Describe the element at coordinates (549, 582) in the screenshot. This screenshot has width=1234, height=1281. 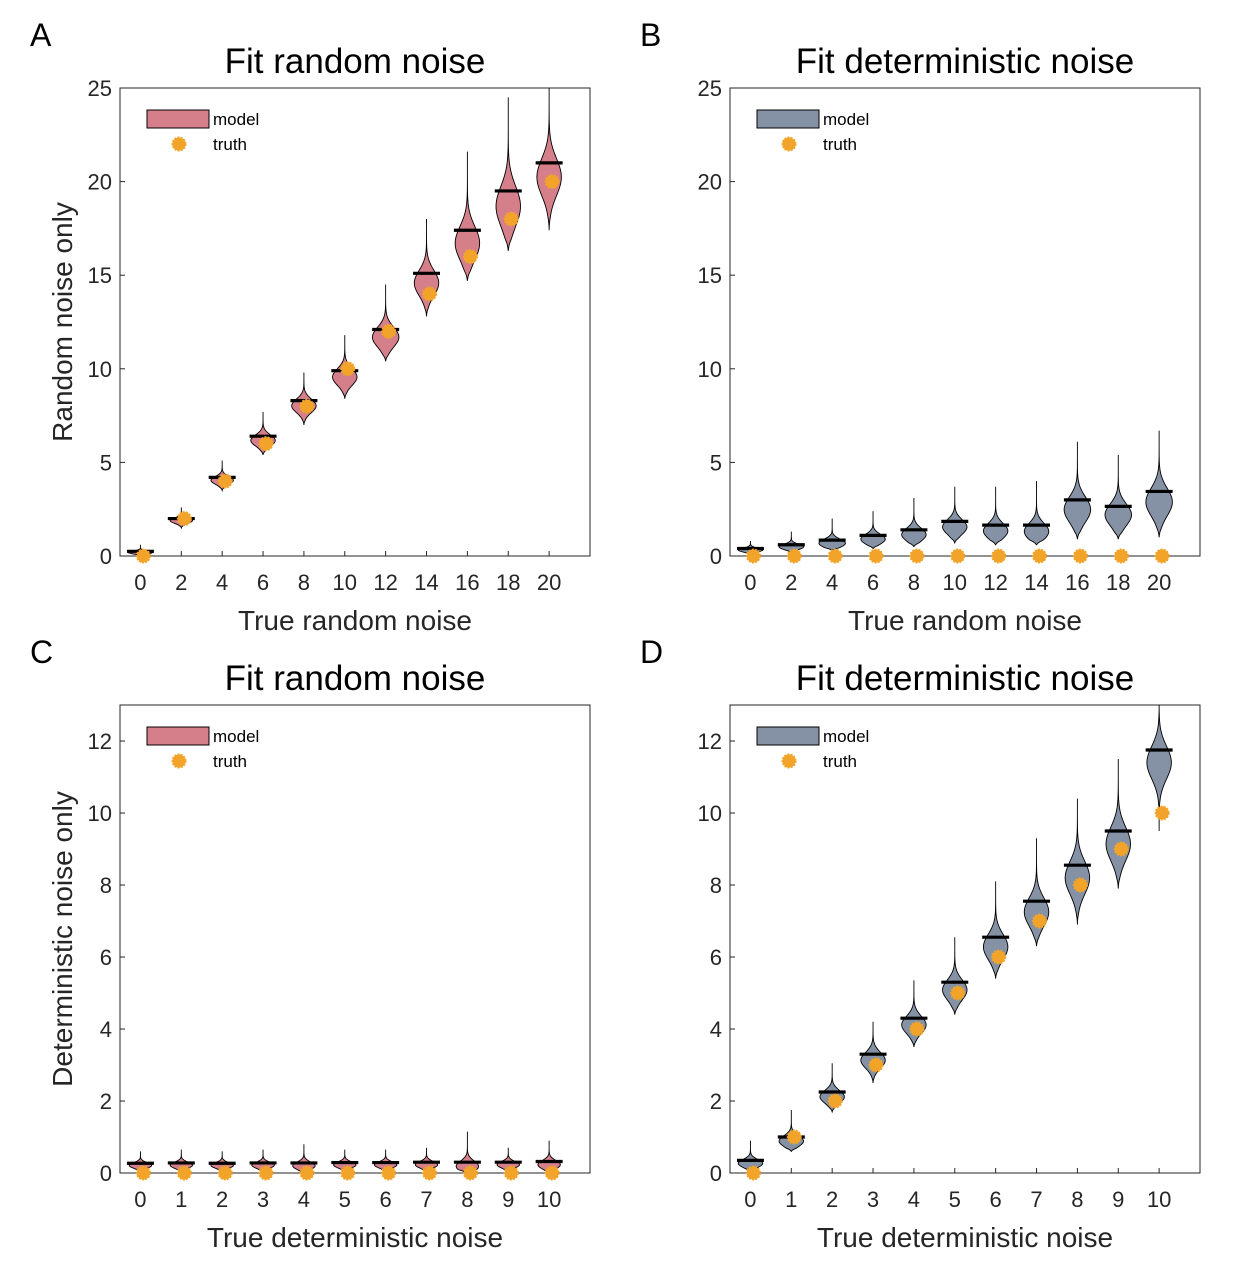
I see `x-tick-label: 20` at that location.